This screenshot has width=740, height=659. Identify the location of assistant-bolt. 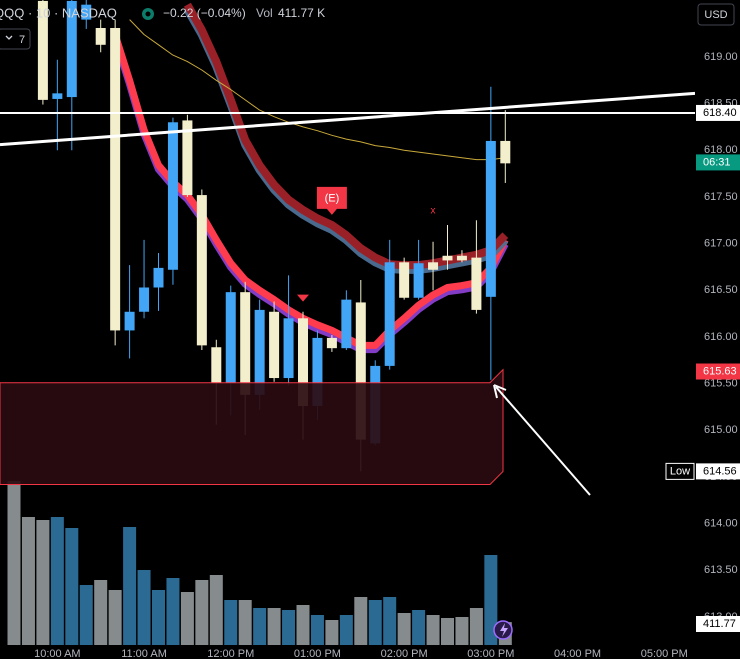
(504, 630).